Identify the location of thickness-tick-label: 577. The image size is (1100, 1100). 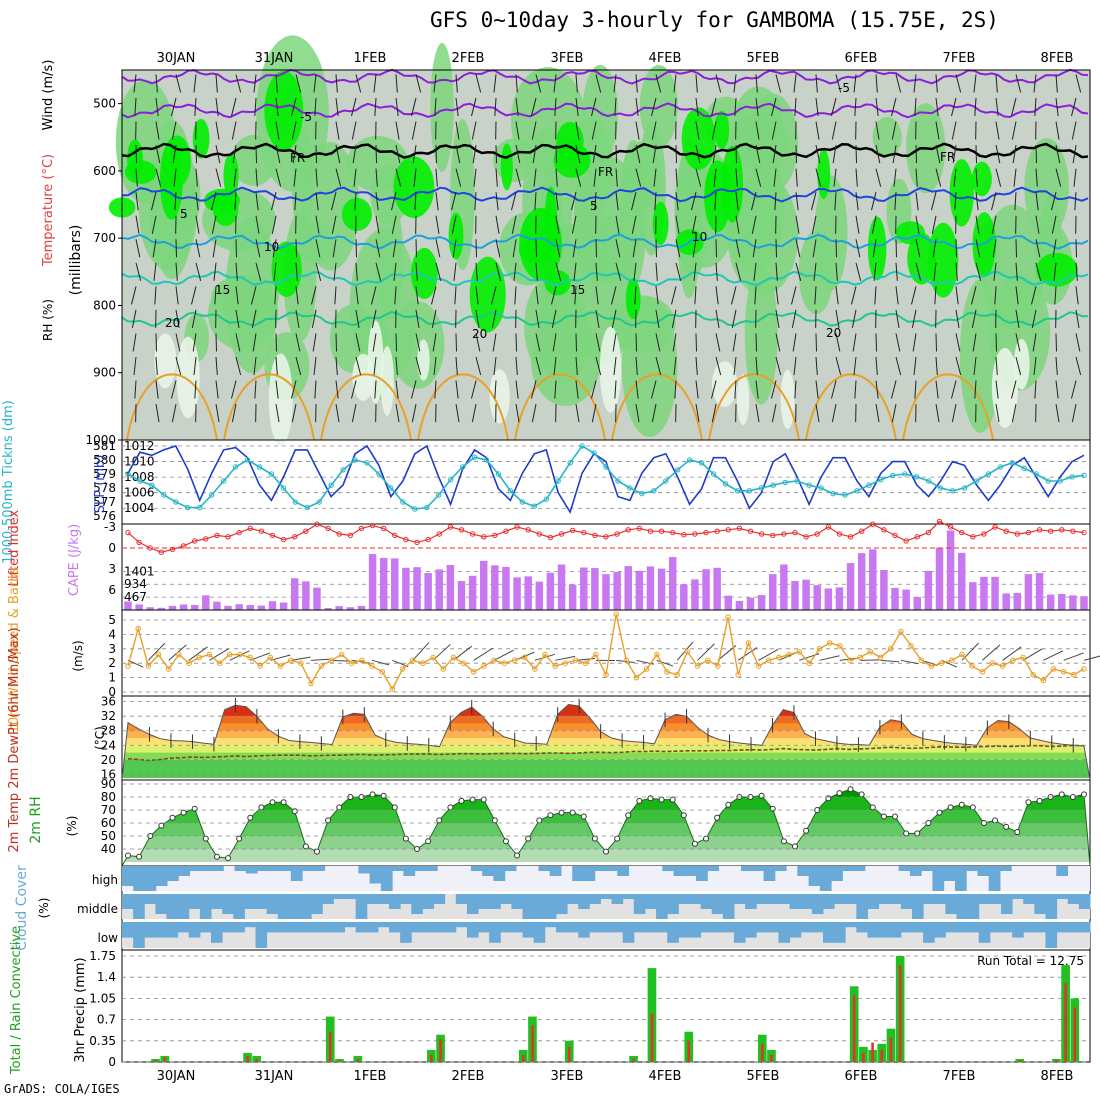
(104, 502).